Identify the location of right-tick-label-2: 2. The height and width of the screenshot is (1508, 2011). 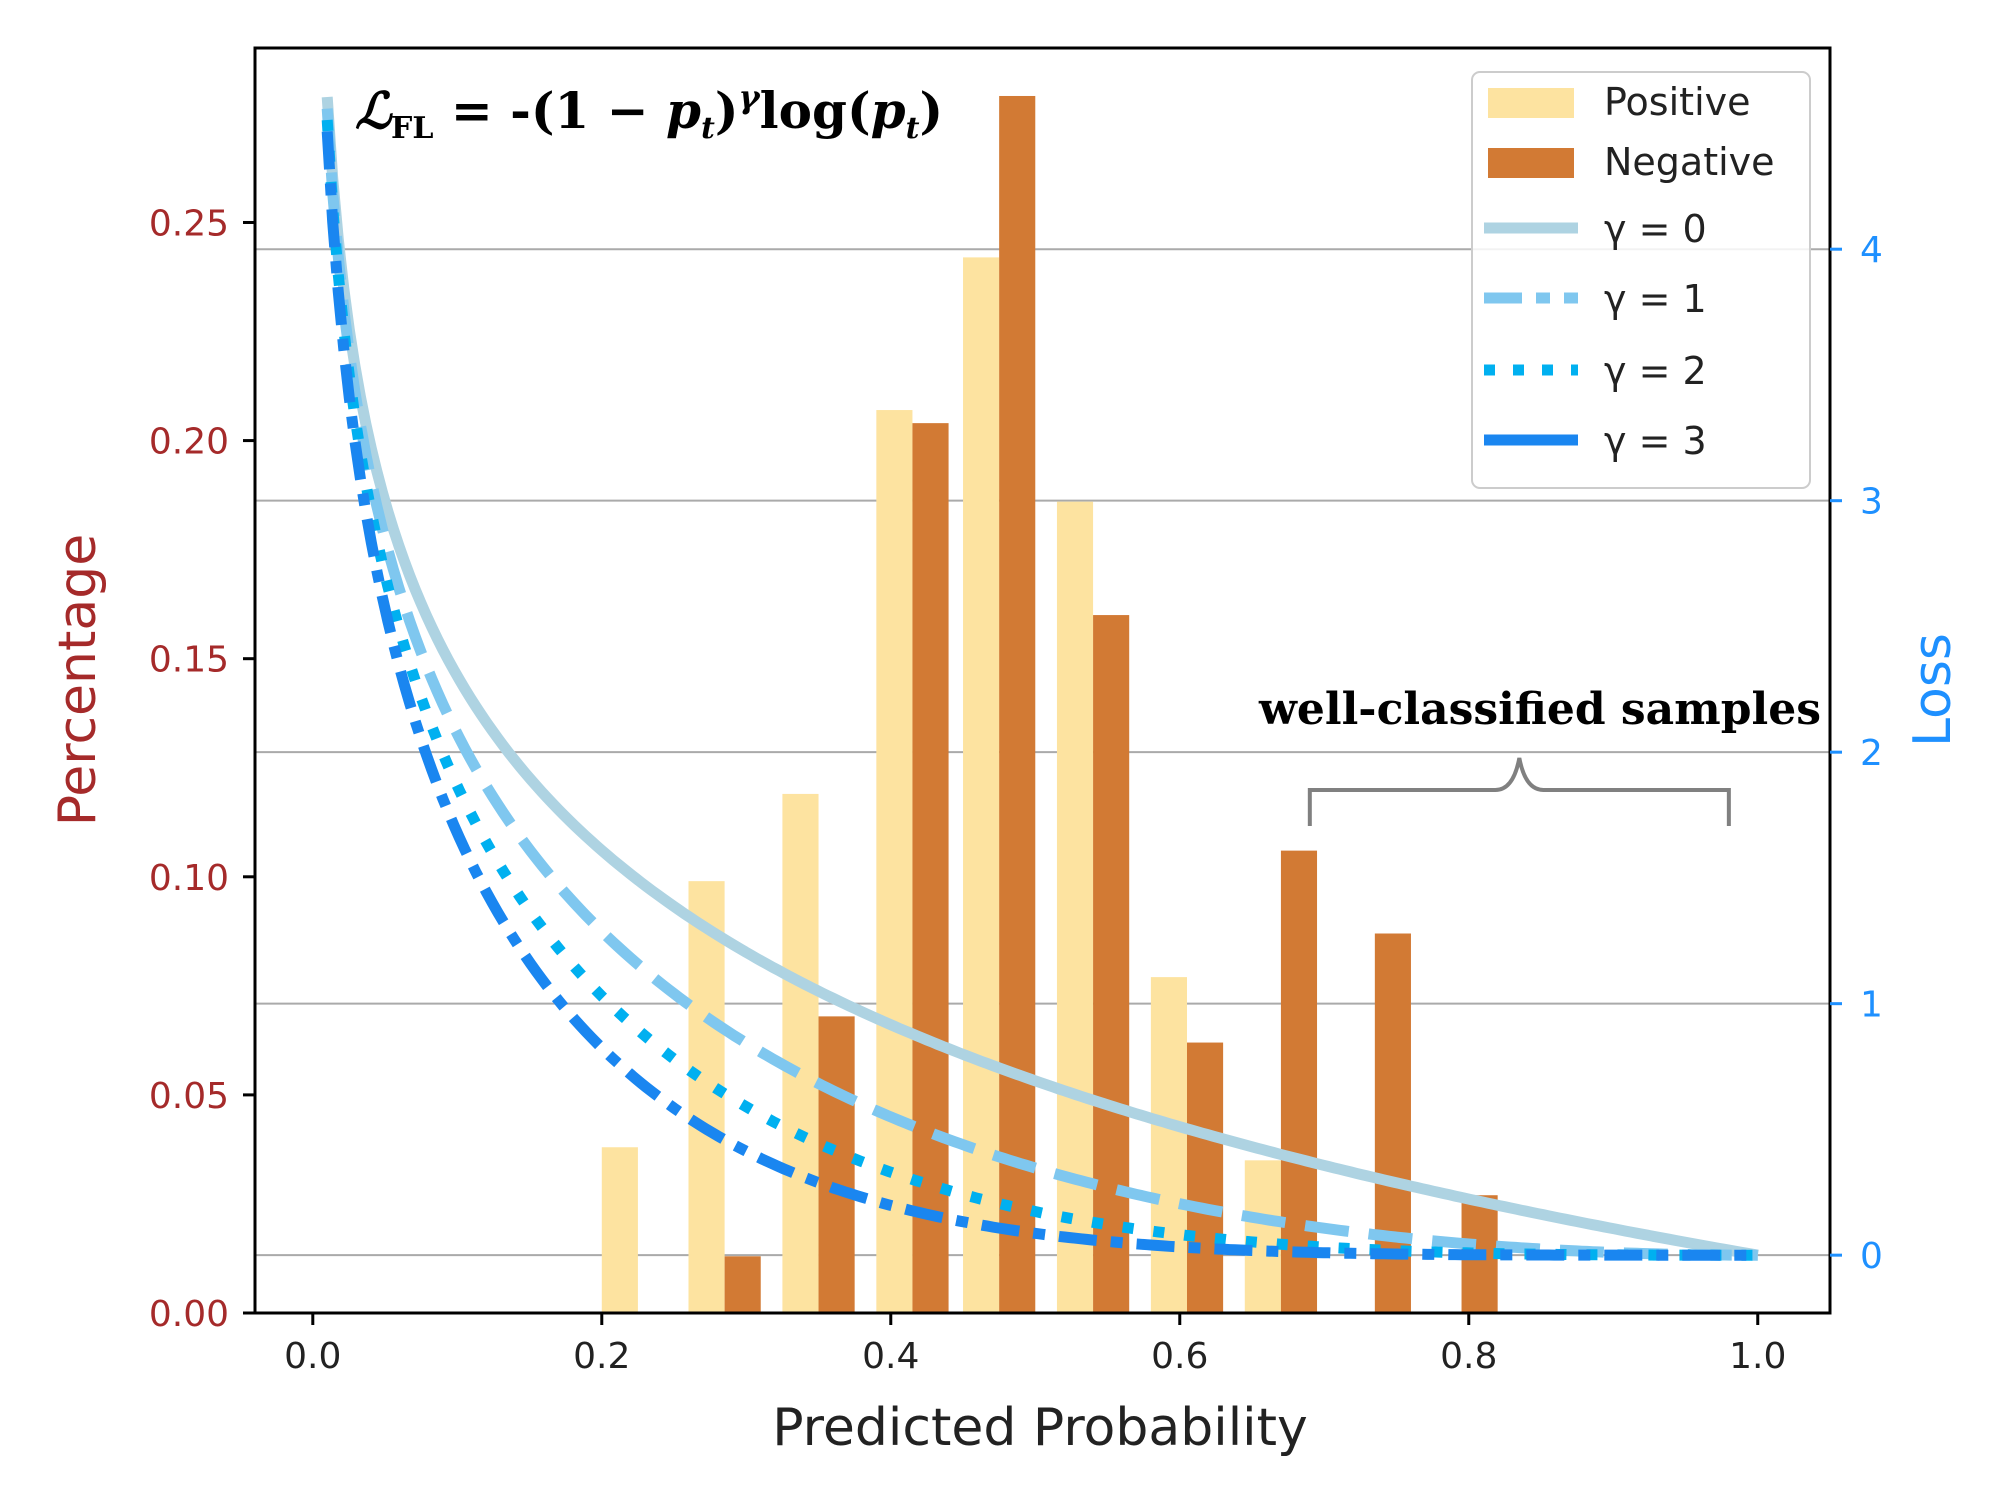
(1871, 753).